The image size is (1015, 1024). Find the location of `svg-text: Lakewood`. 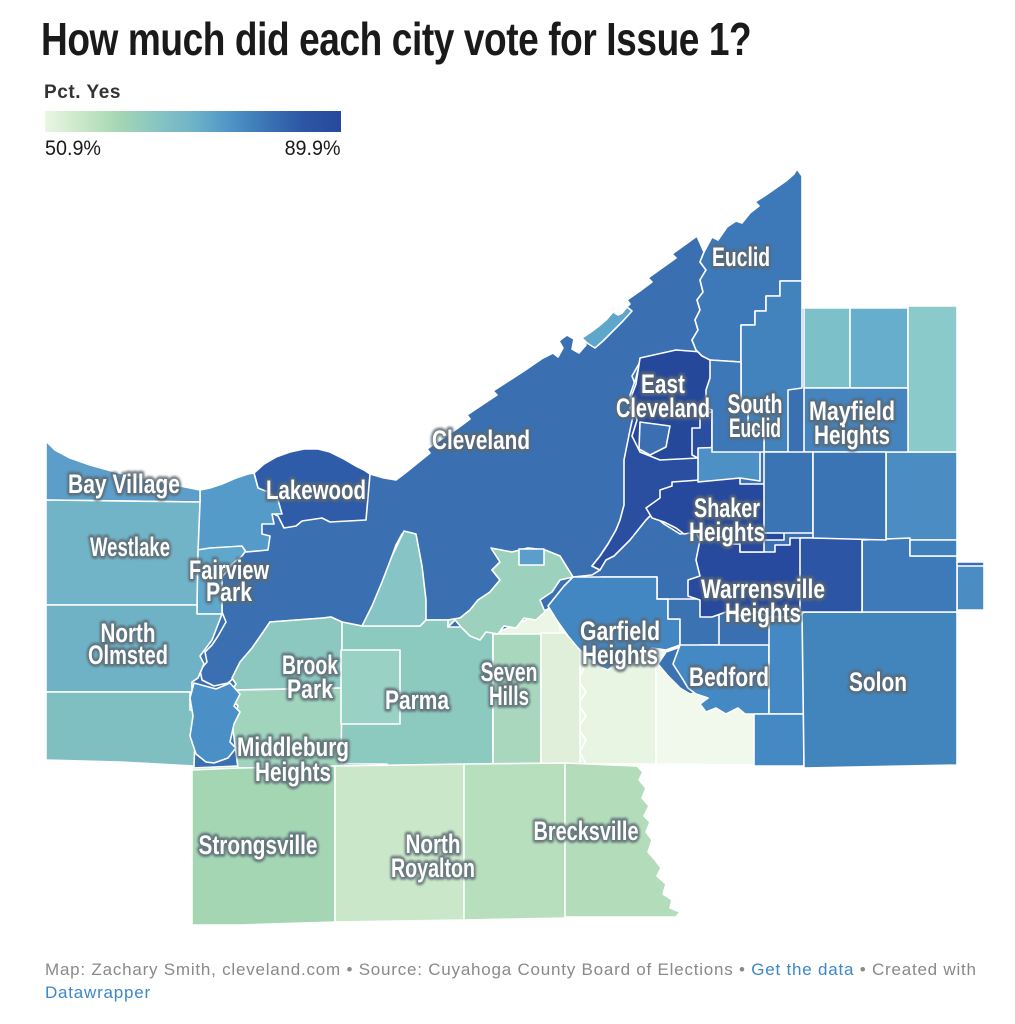

svg-text: Lakewood is located at coordinates (316, 490).